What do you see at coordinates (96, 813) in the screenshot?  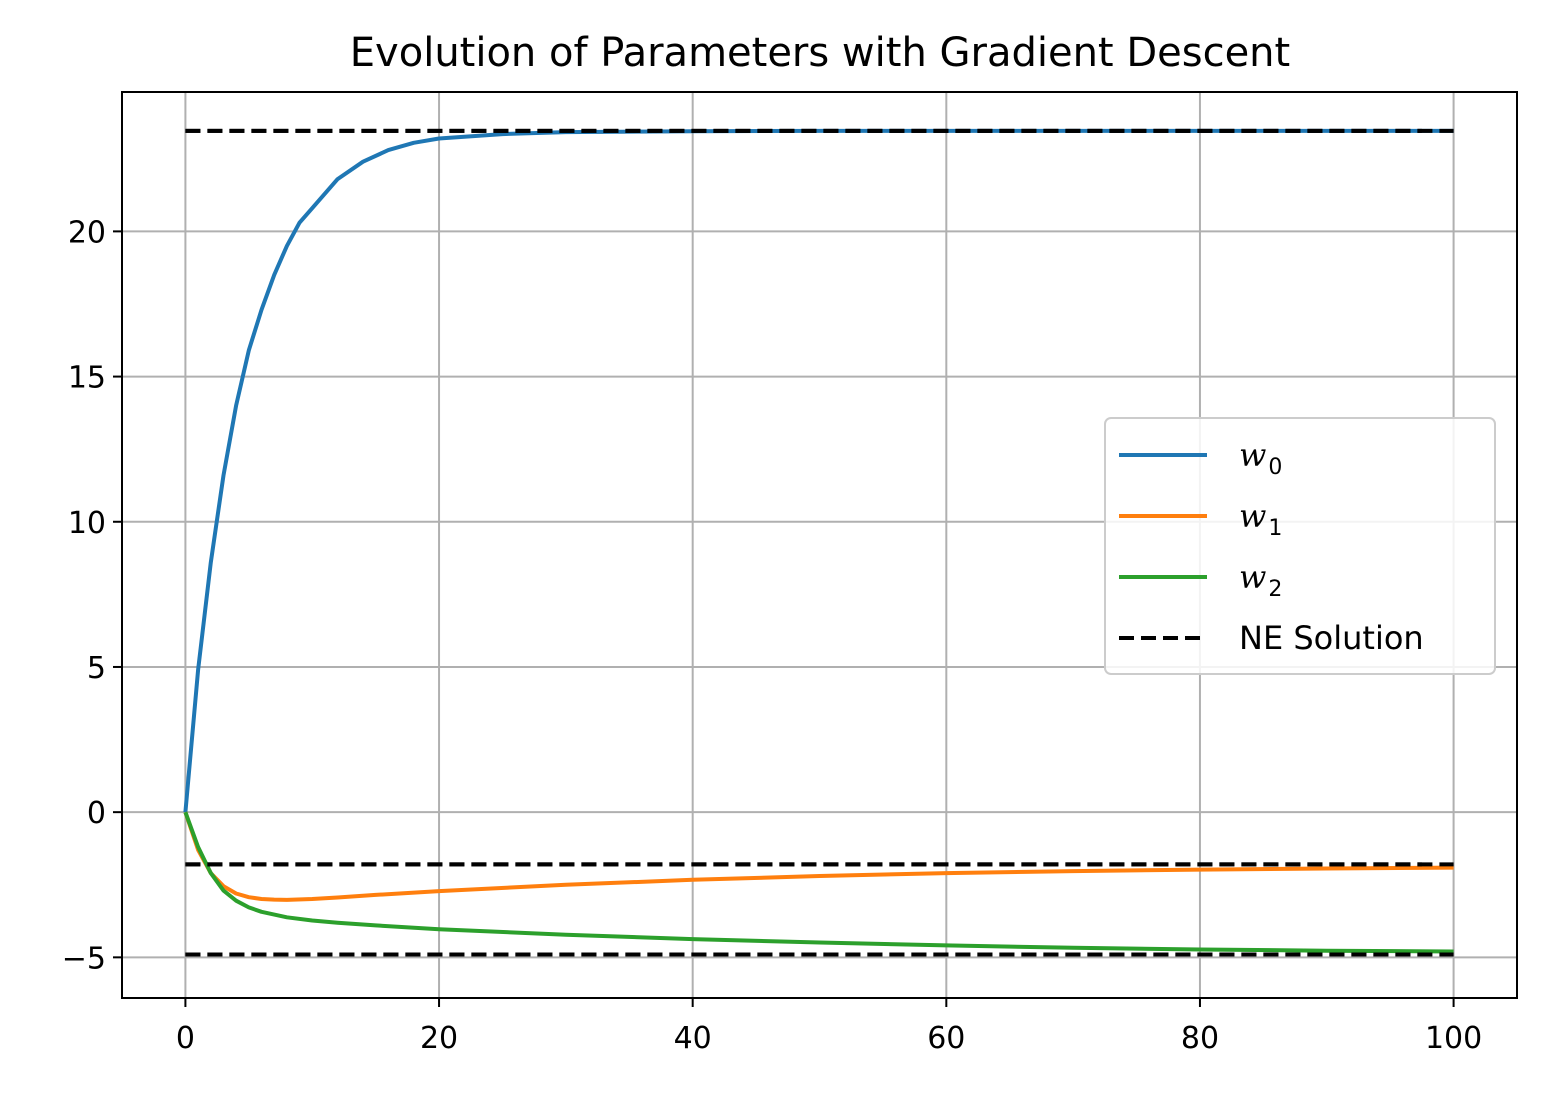 I see `y-tick-label: 0` at bounding box center [96, 813].